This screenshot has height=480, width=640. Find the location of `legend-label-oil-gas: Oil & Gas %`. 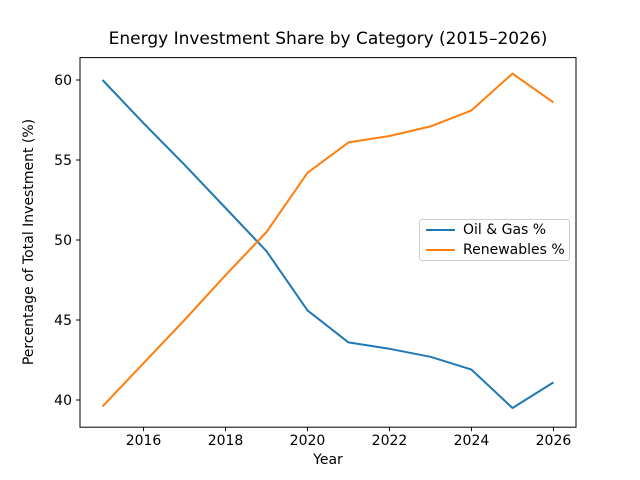

legend-label-oil-gas: Oil & Gas % is located at coordinates (505, 230).